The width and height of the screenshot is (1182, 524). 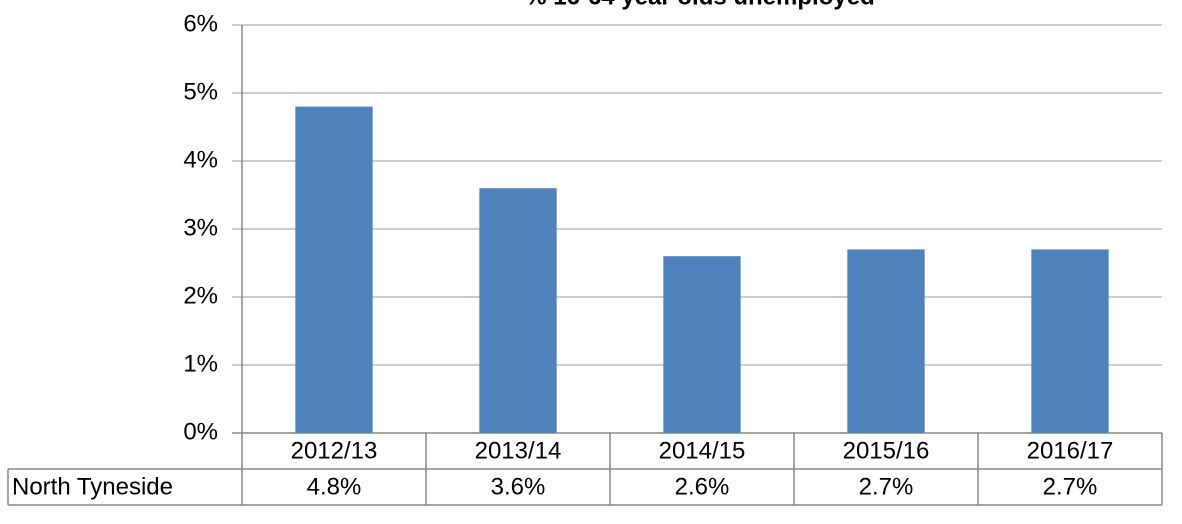 What do you see at coordinates (518, 486) in the screenshot?
I see `table-value: 3.6%` at bounding box center [518, 486].